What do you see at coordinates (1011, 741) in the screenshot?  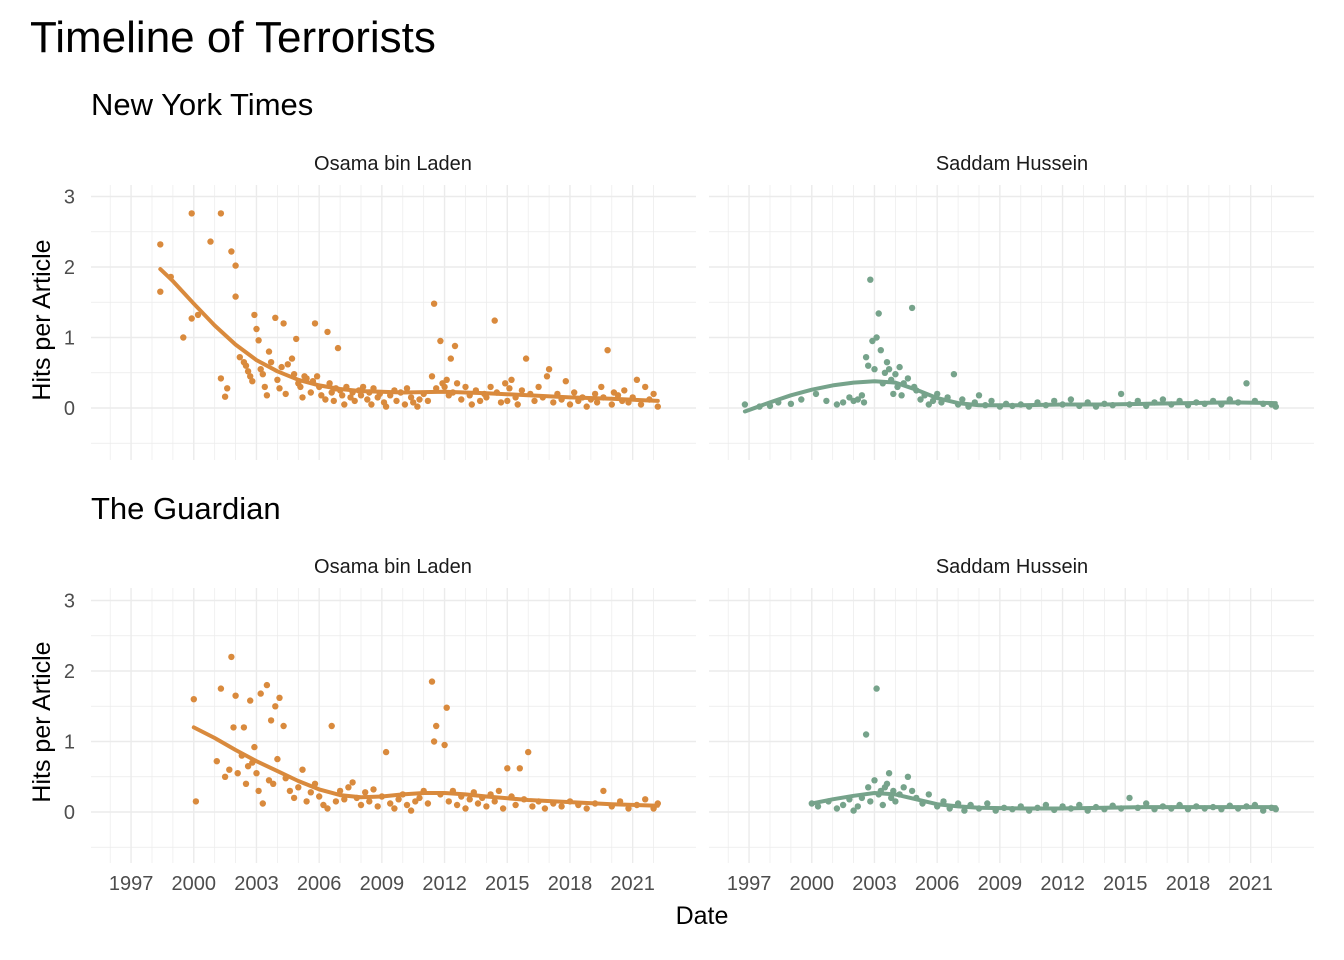 I see `panel-guardian-saddam: 1997 2000 2003 2006 2009 2012 2015 2018 2021` at bounding box center [1011, 741].